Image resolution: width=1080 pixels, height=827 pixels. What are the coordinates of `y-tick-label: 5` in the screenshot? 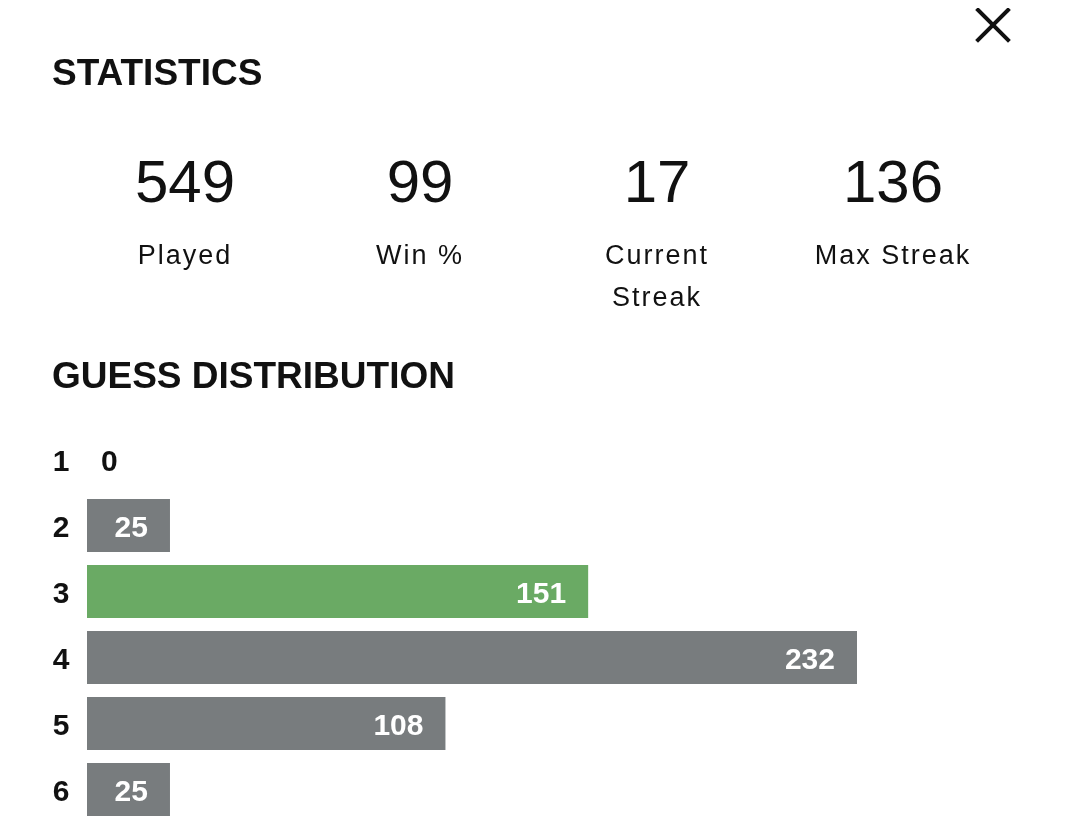 It's located at (61, 724).